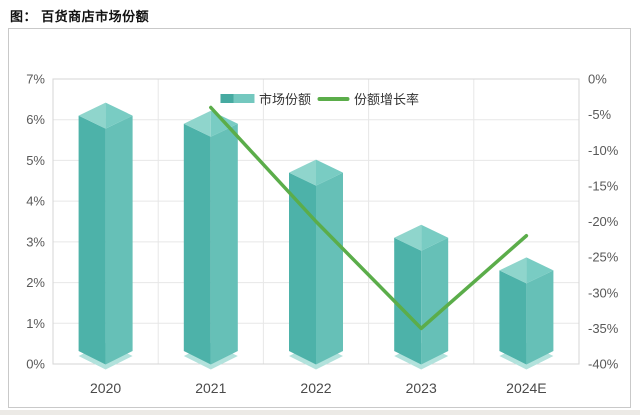 The height and width of the screenshot is (415, 640). Describe the element at coordinates (105, 388) in the screenshot. I see `x-axis-category-label: 2020` at that location.